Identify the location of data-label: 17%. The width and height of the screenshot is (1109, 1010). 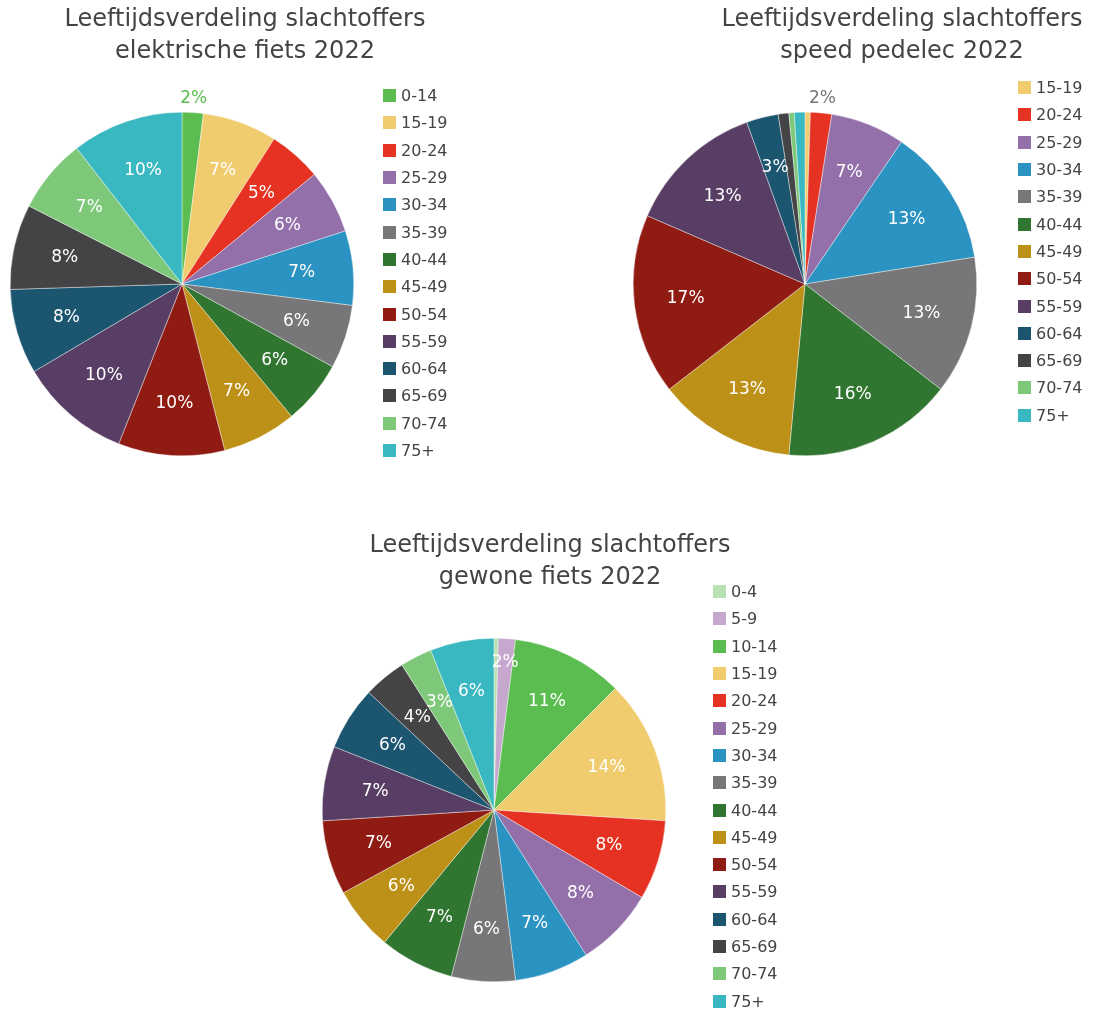
(685, 297).